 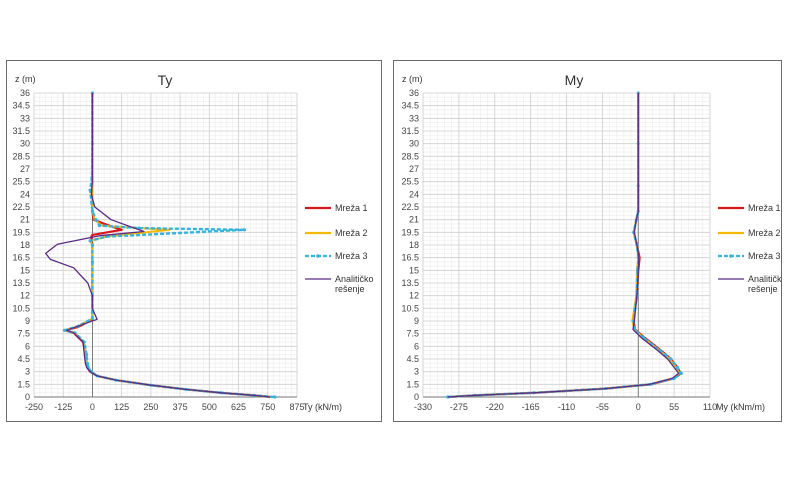 I want to click on legend-label-line: rešenje, so click(x=763, y=289).